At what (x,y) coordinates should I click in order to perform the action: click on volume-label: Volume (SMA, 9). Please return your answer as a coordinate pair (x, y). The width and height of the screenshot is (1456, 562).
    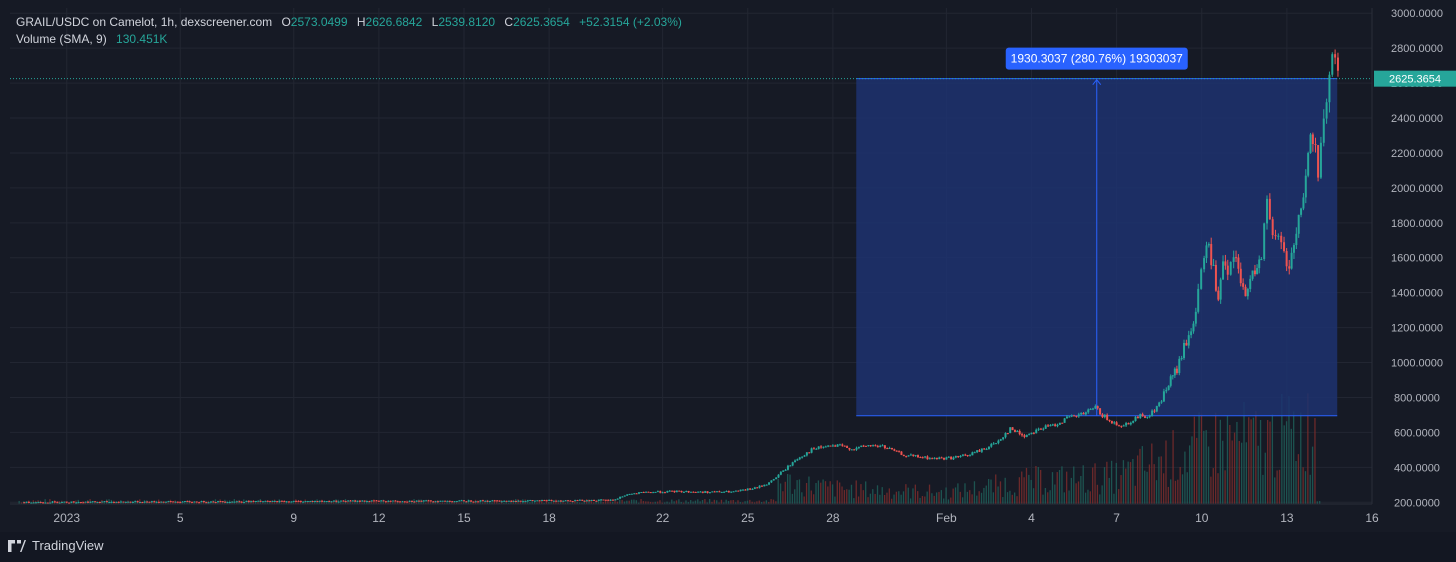
    Looking at the image, I should click on (61, 39).